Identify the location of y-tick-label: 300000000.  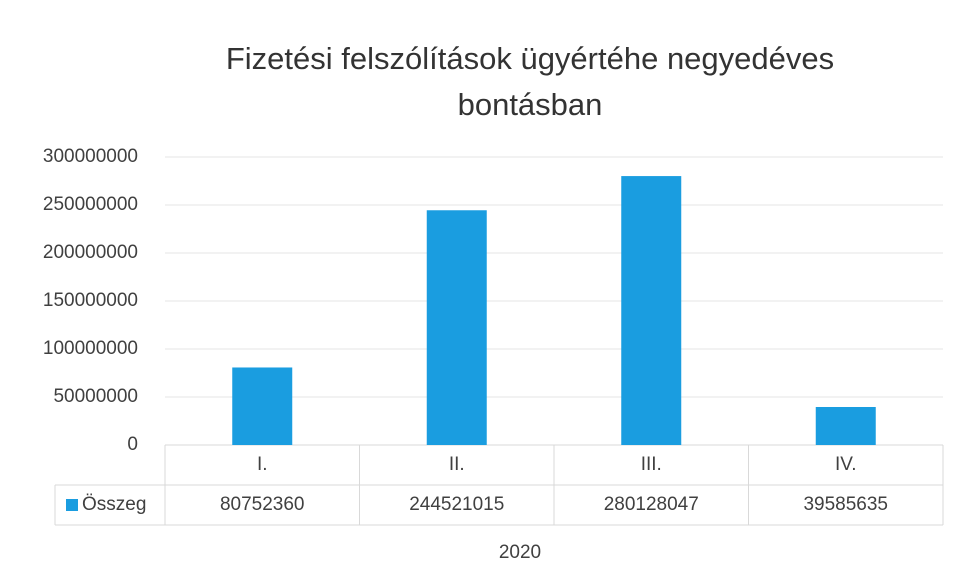
(90, 156).